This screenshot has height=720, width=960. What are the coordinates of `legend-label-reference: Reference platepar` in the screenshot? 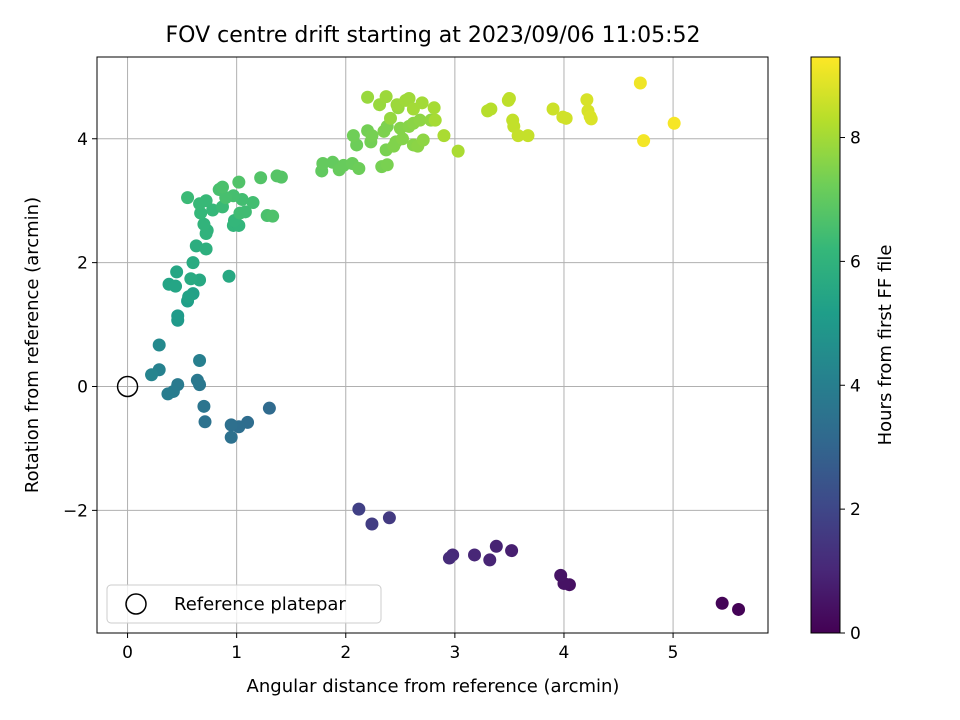 It's located at (260, 604).